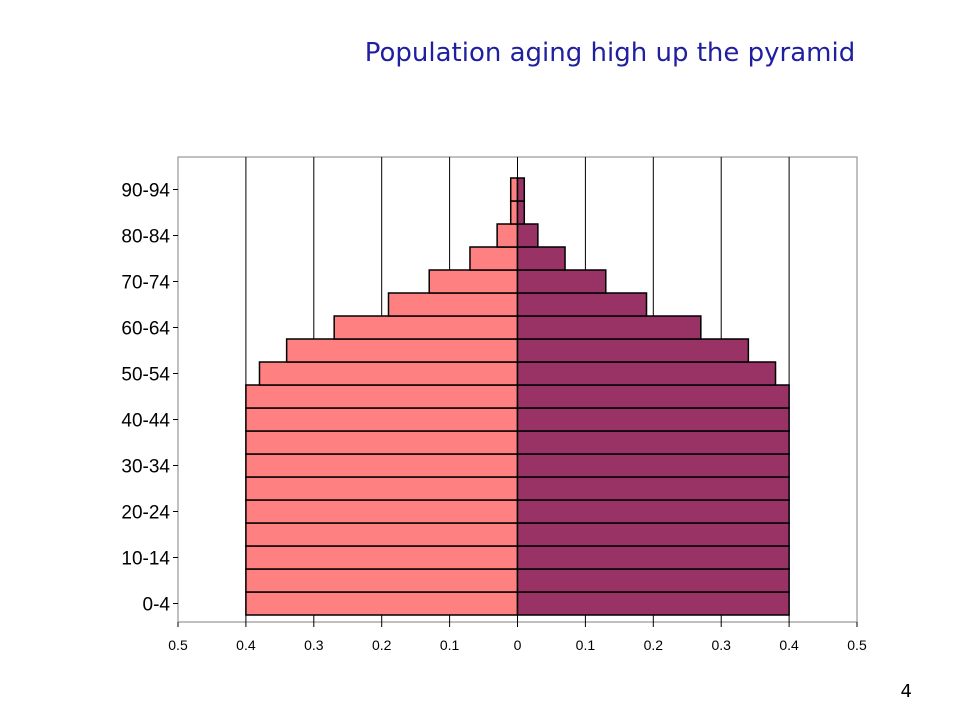 The height and width of the screenshot is (720, 960). Describe the element at coordinates (145, 513) in the screenshot. I see `y-tick-label: 20-24` at that location.